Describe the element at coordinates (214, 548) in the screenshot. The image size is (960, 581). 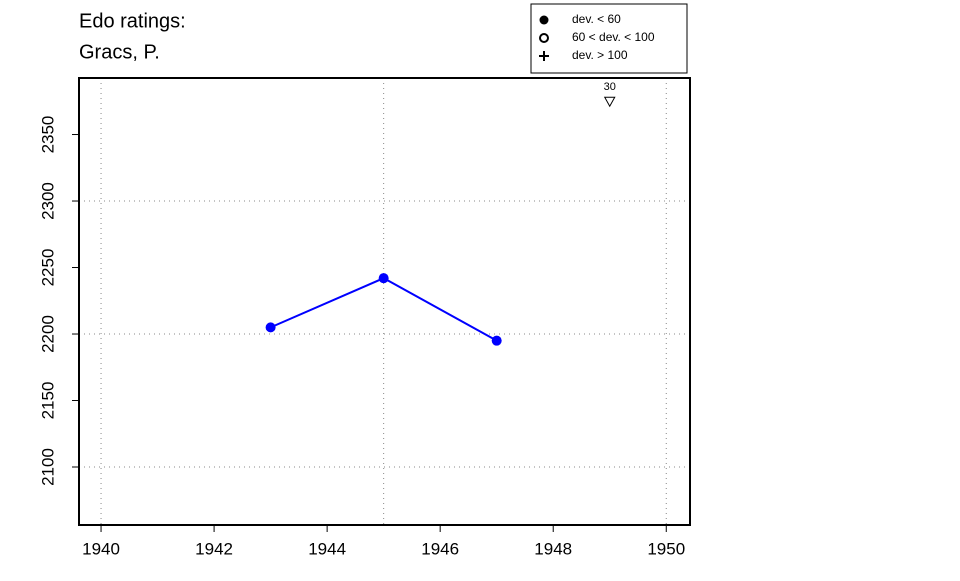
I see `x-tick-label: 1942` at that location.